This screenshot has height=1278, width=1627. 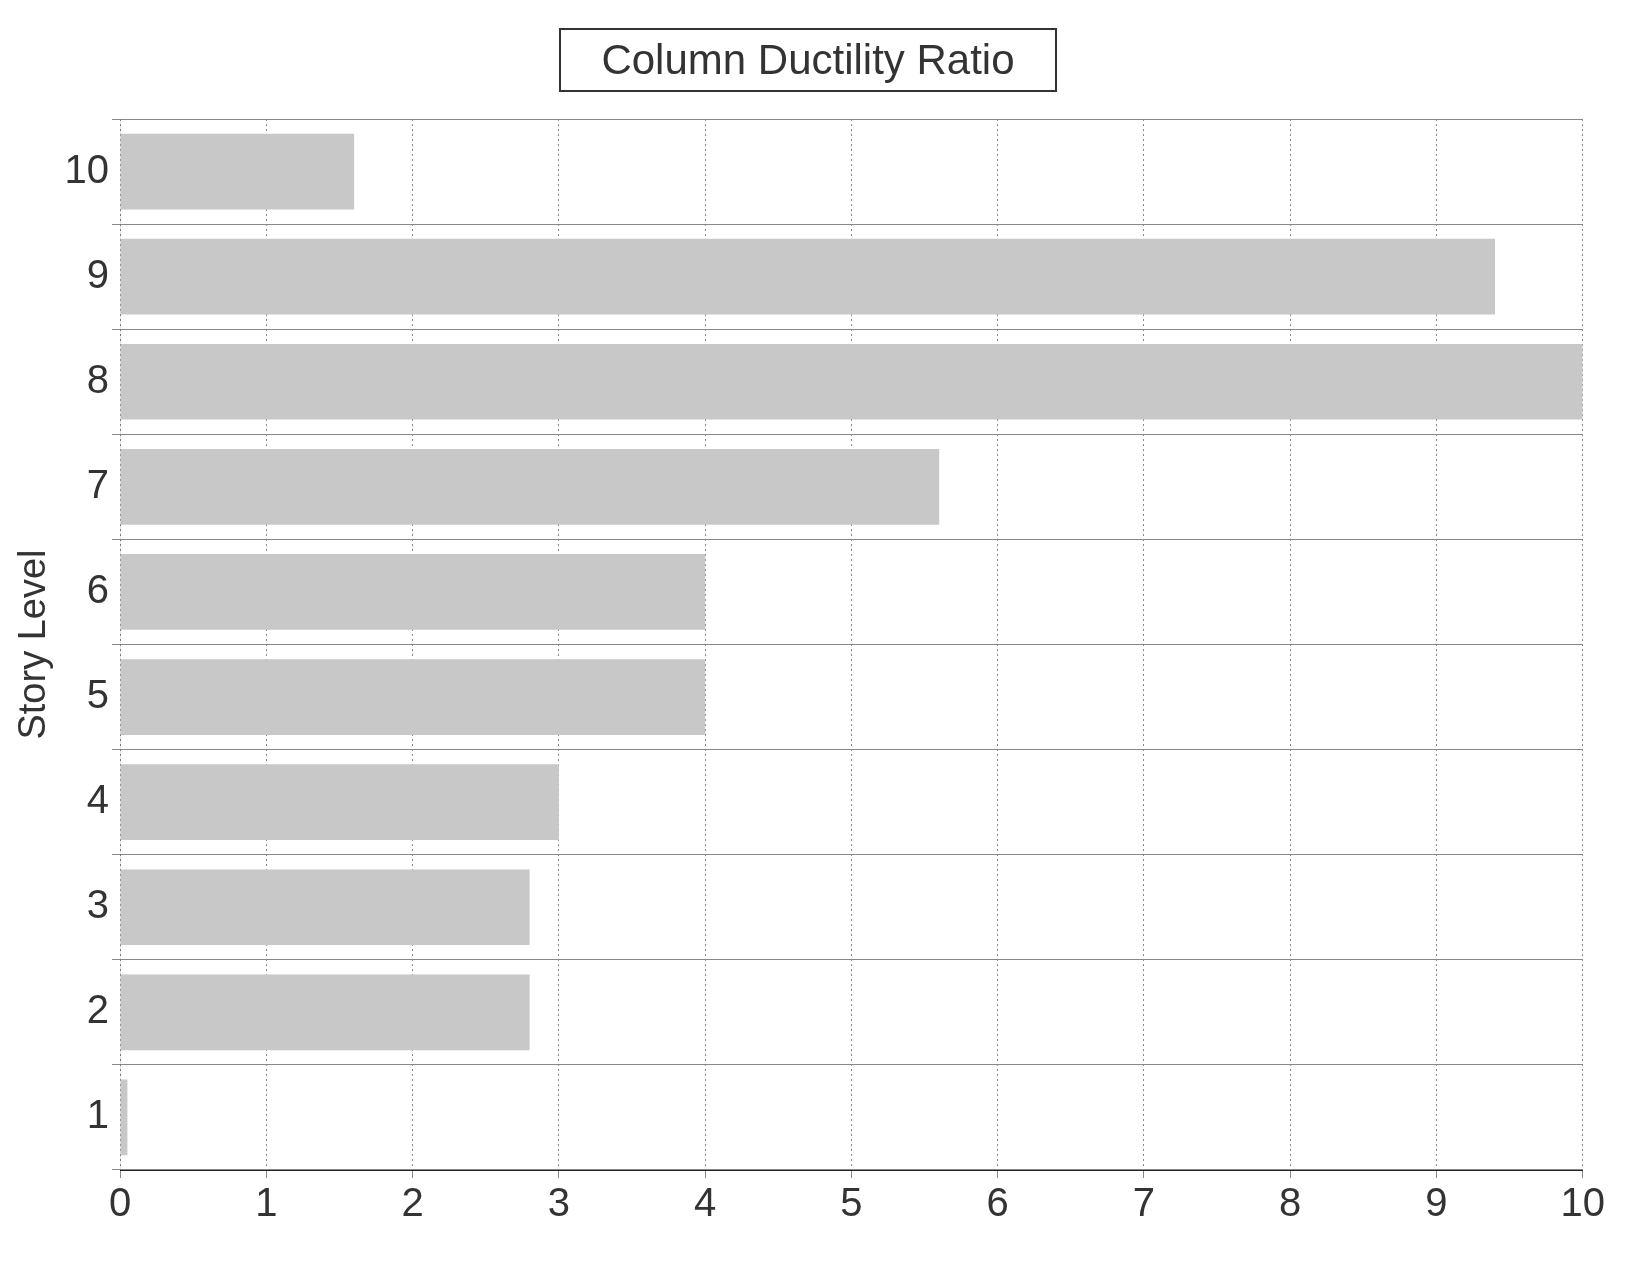 I want to click on x-tick-label: 7, so click(x=1144, y=1202).